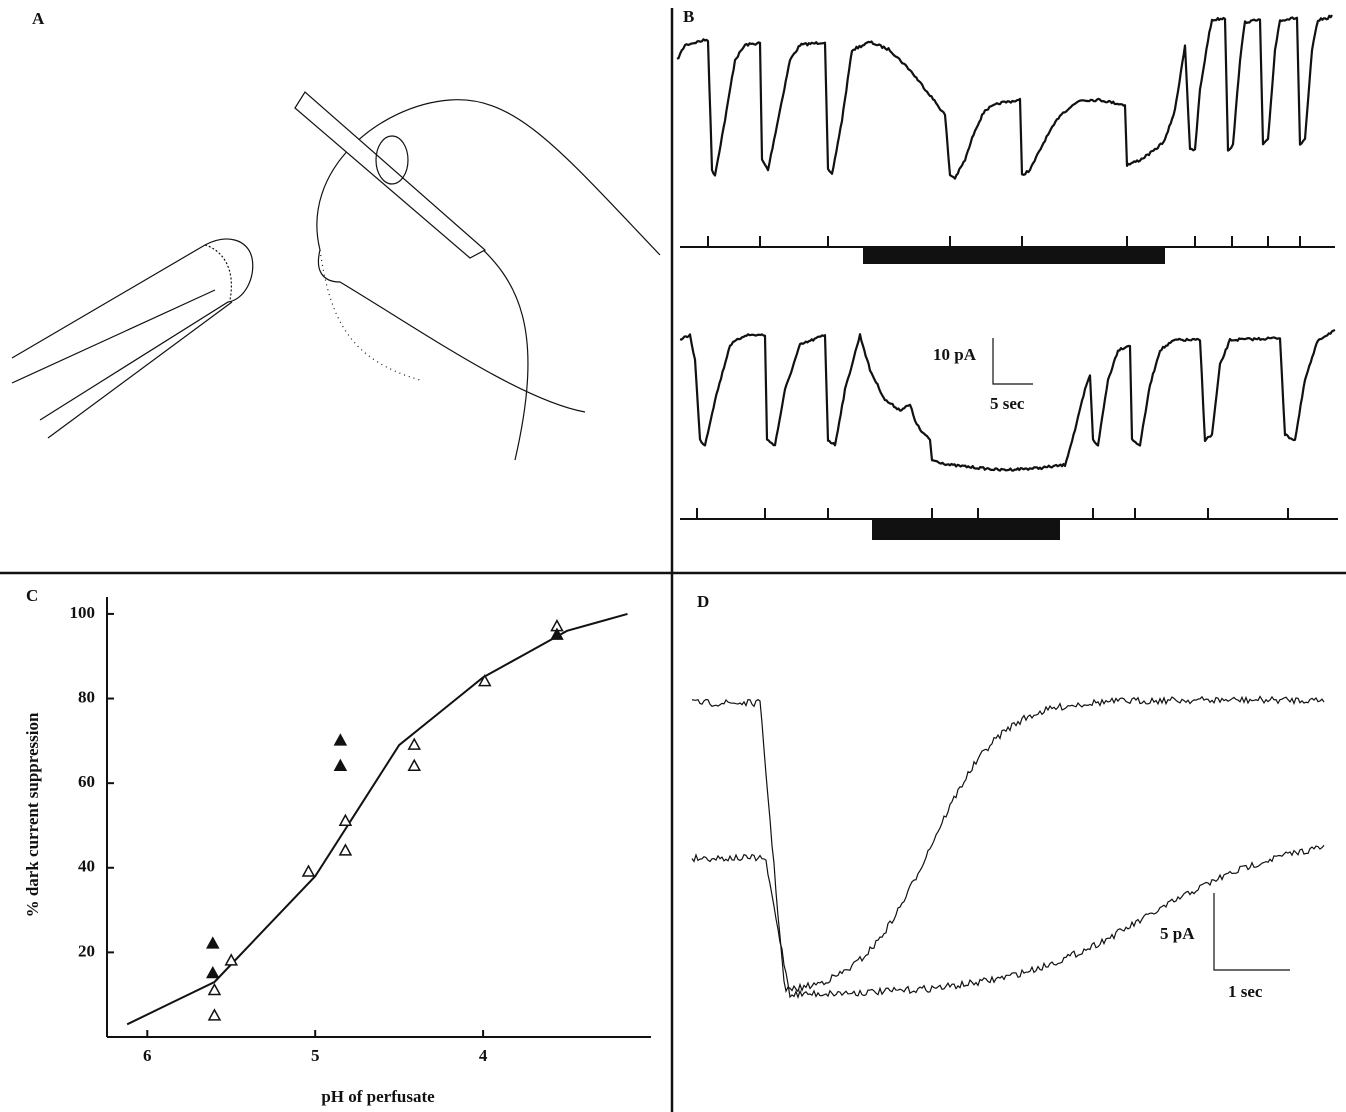 The height and width of the screenshot is (1112, 1346). Describe the element at coordinates (83, 612) in the screenshot. I see `y-tick-label: 100` at that location.